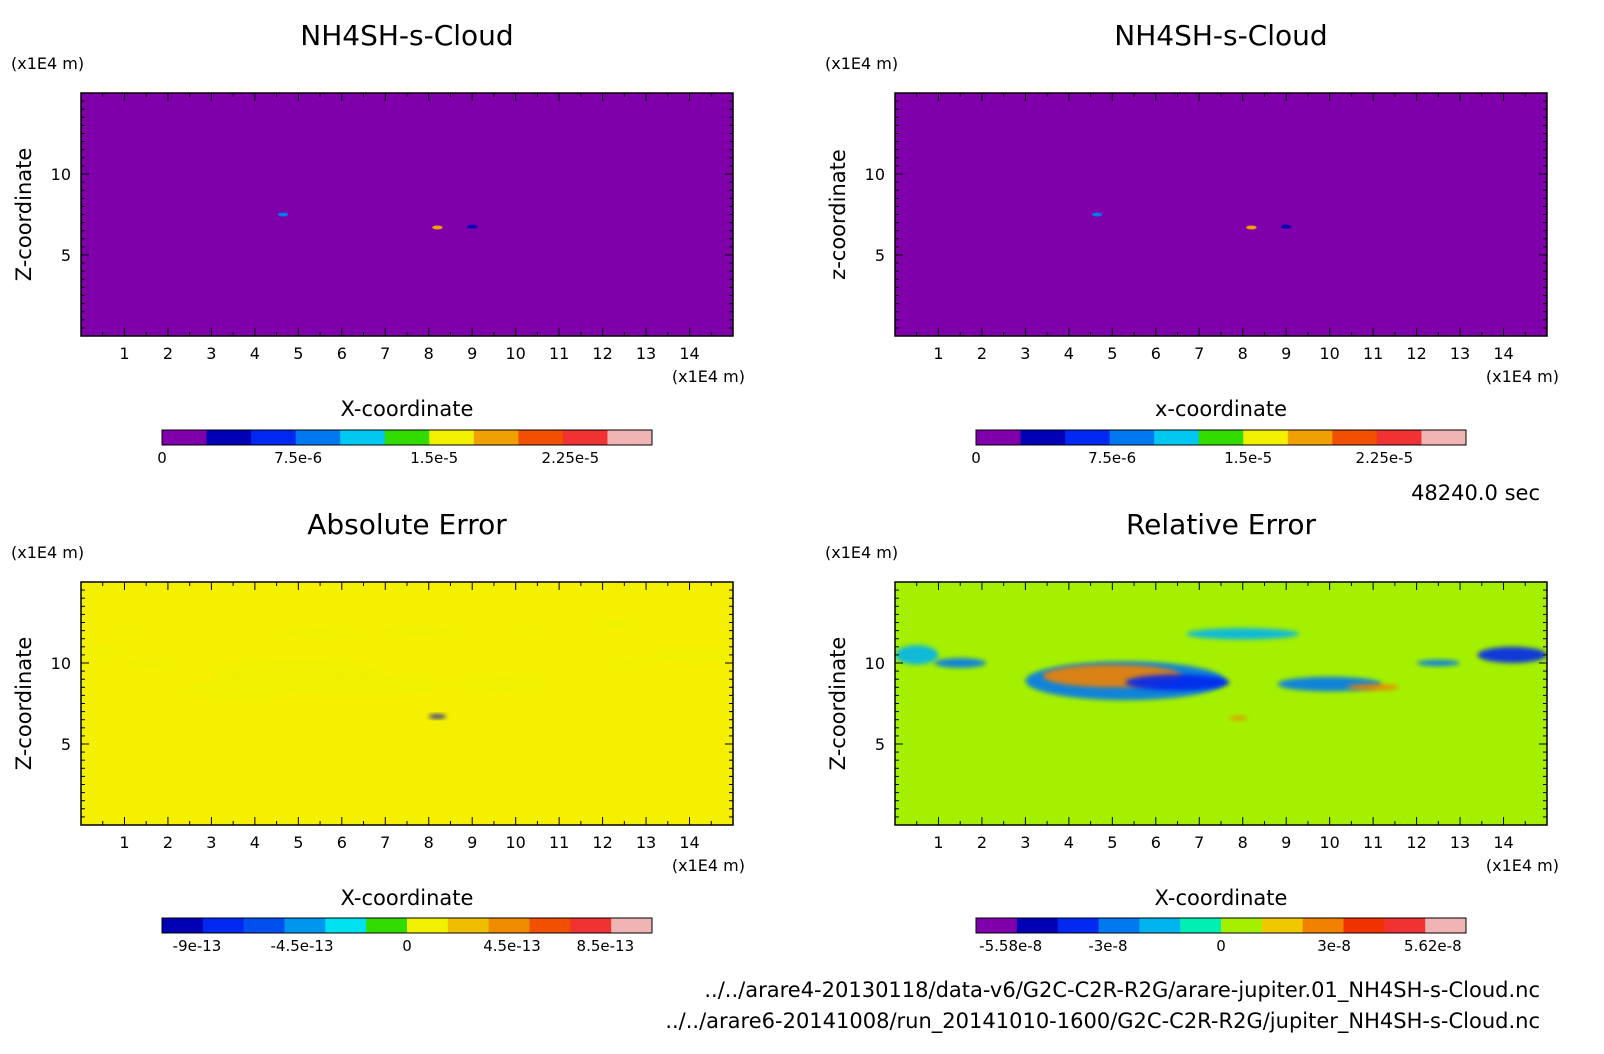  I want to click on colorbar-tick-label: -4.5e-13, so click(302, 946).